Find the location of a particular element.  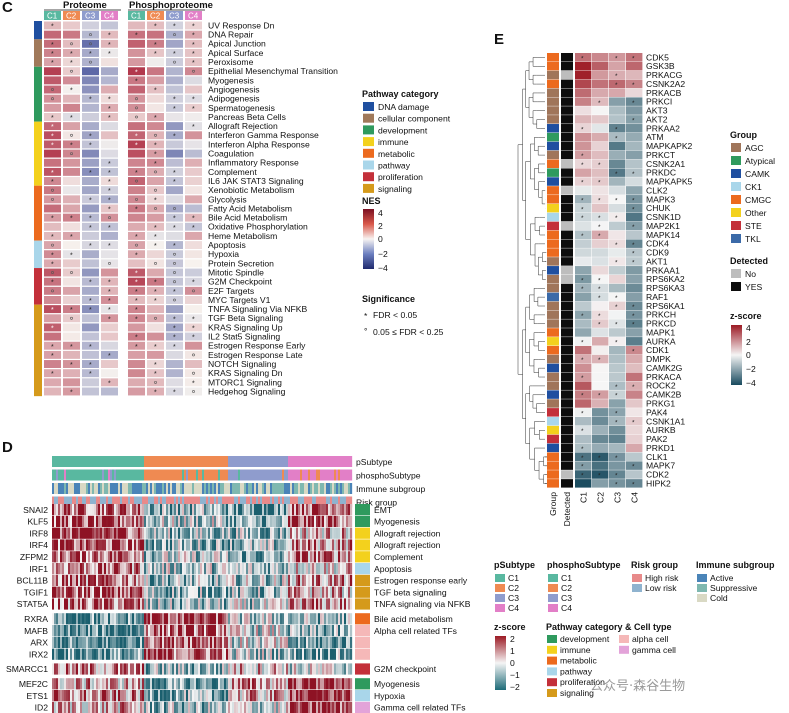

kinase-label-prkci: PRKCI is located at coordinates (659, 102).